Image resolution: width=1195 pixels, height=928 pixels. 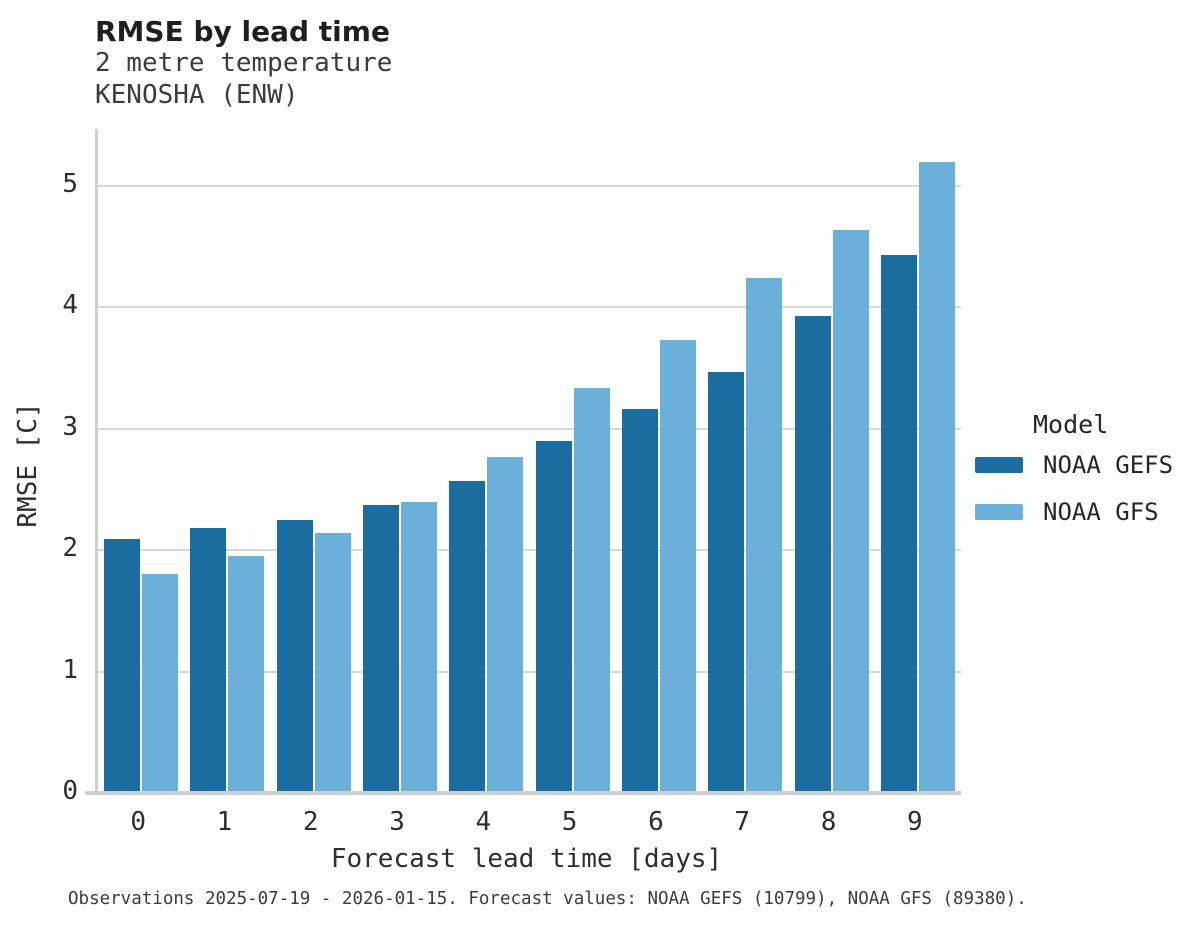 What do you see at coordinates (138, 822) in the screenshot?
I see `x-tick-label-0: 0` at bounding box center [138, 822].